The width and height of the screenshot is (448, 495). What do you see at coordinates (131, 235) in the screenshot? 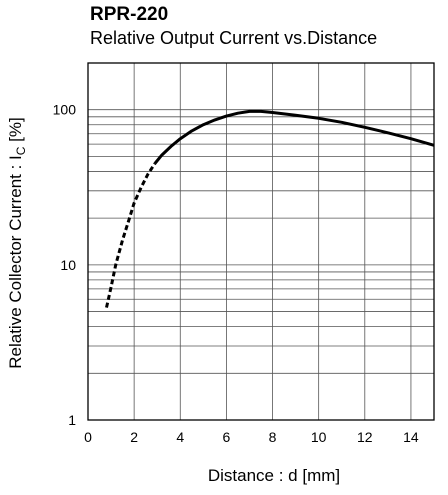
I see `series-line-dashed` at bounding box center [131, 235].